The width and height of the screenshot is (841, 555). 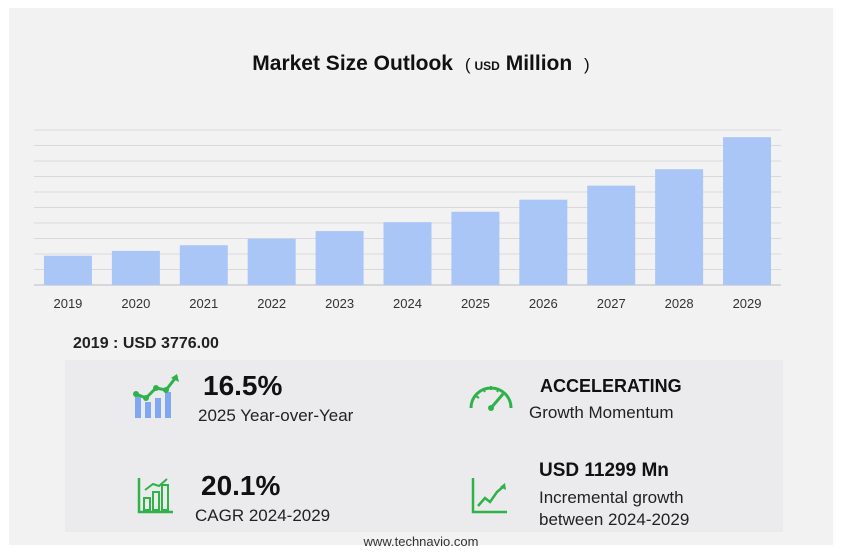 I want to click on x-tick-label: 2029, so click(x=747, y=303).